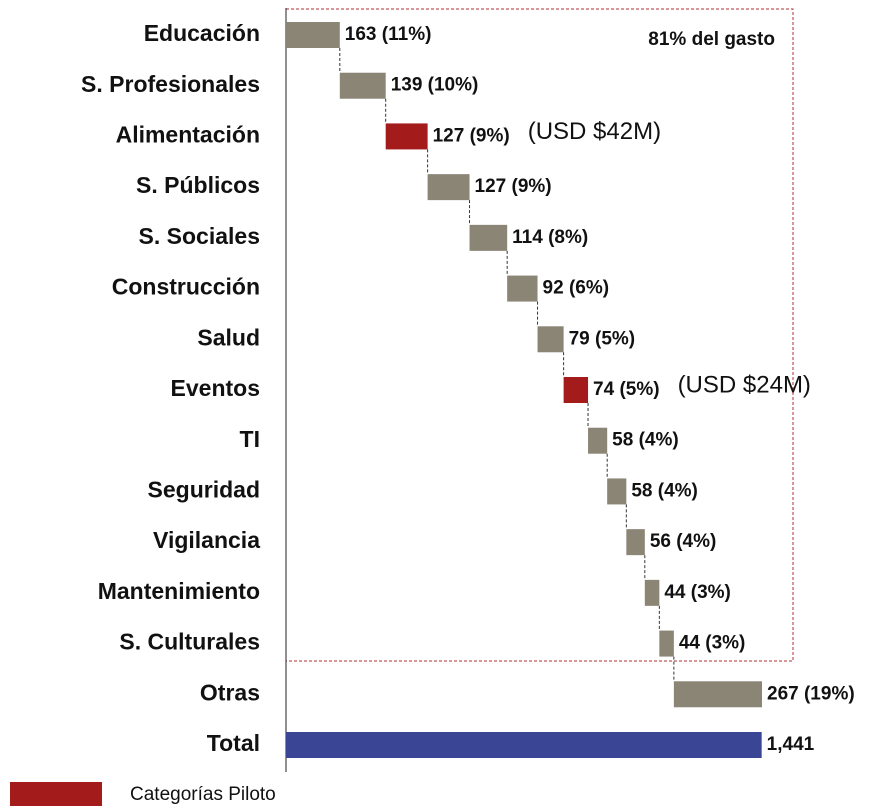 The image size is (885, 810). What do you see at coordinates (594, 131) in the screenshot?
I see `annotation: (USD $42M)` at bounding box center [594, 131].